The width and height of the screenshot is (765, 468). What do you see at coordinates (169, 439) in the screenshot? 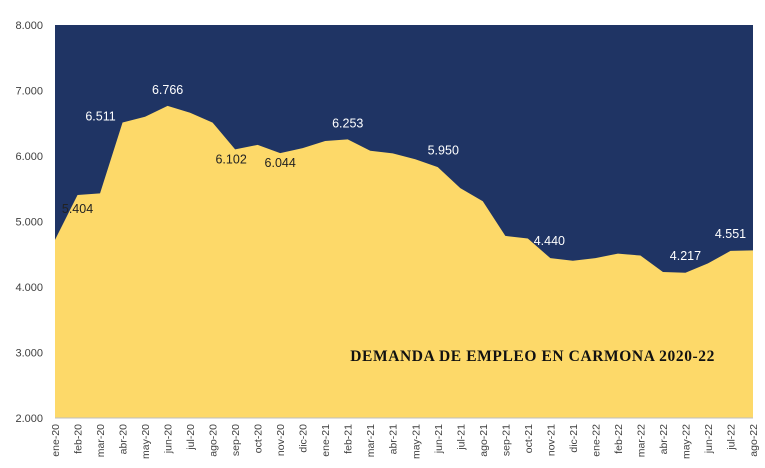
I see `x-tick-label: jun-20` at bounding box center [169, 439].